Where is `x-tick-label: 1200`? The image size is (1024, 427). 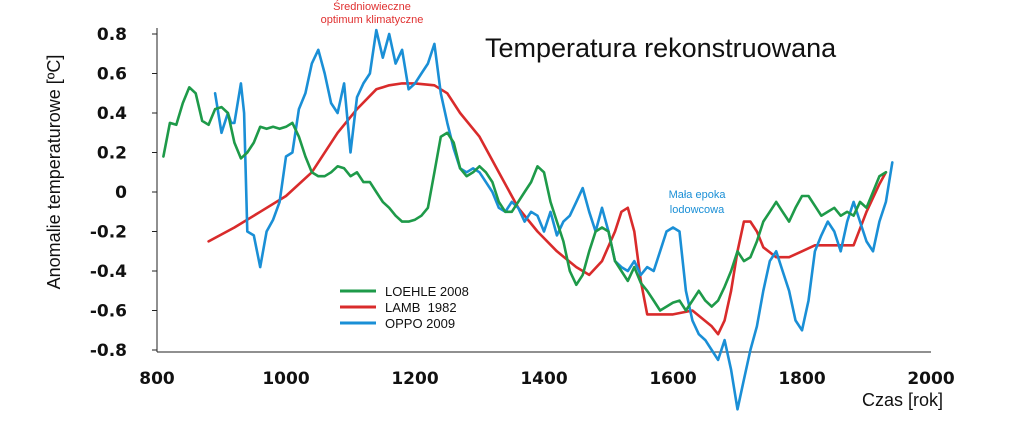
x-tick-label: 1200 is located at coordinates (414, 379).